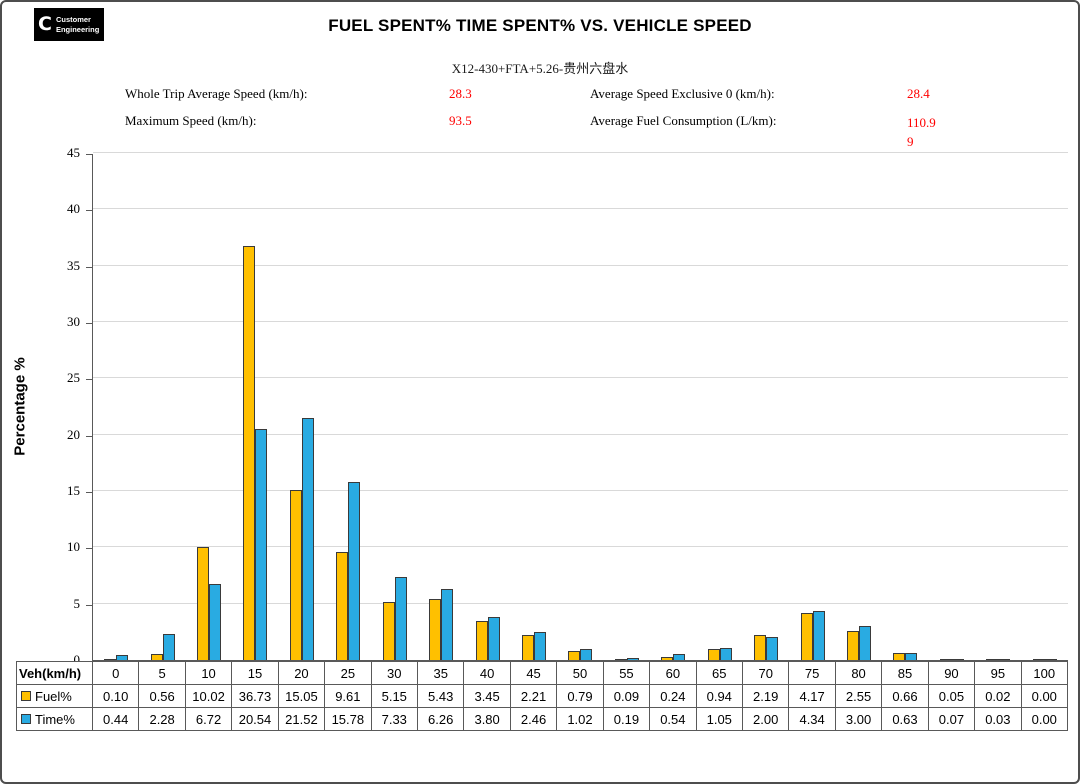  Describe the element at coordinates (348, 719) in the screenshot. I see `time-value-25: 15.78` at that location.